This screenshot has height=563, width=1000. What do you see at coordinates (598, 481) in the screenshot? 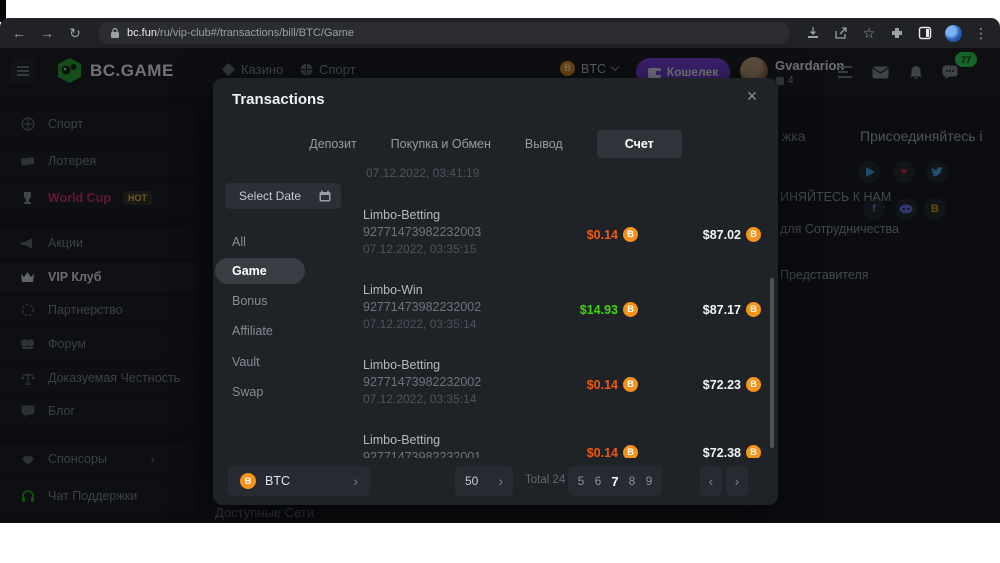
I see `page-number-6: 6` at bounding box center [598, 481].